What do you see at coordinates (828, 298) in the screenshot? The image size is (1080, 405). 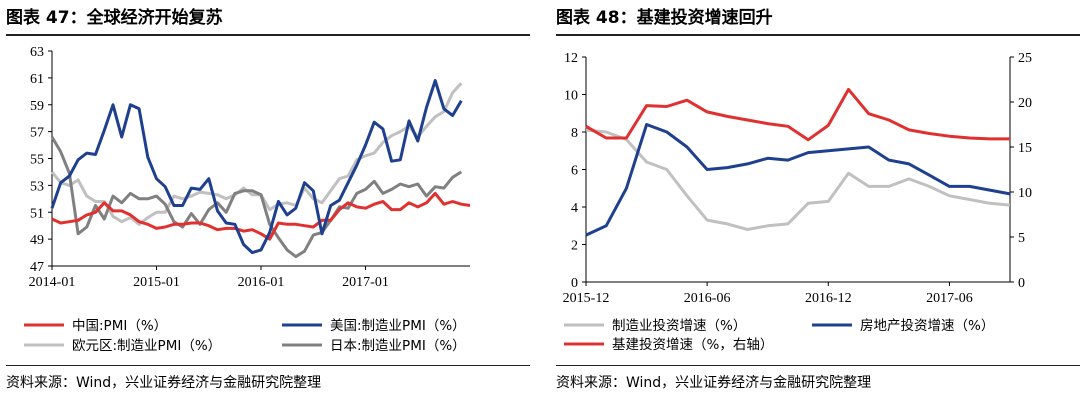 I see `x-tick-label: 2016-12` at bounding box center [828, 298].